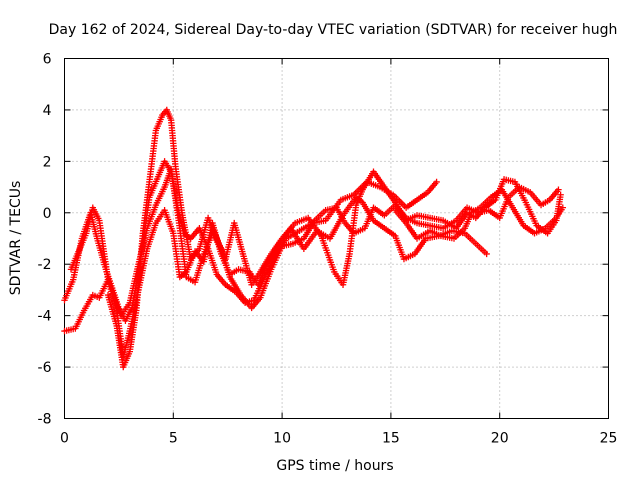 Image resolution: width=640 pixels, height=480 pixels. Describe the element at coordinates (64, 439) in the screenshot. I see `x-tick-label: 0` at that location.